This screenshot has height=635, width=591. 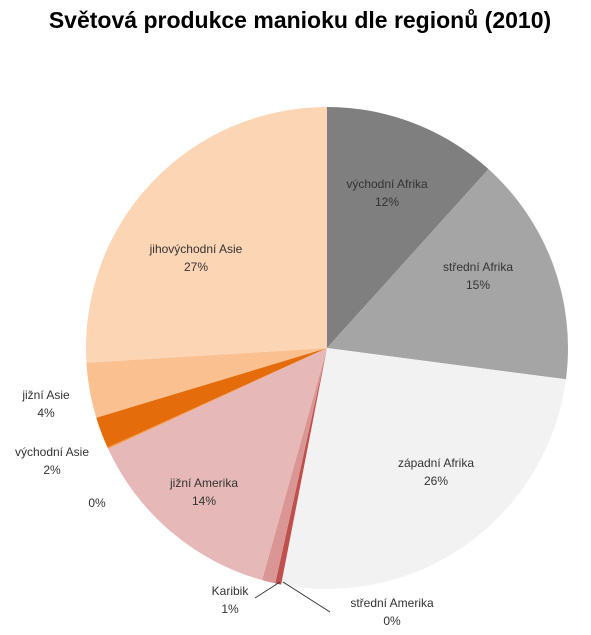 What do you see at coordinates (52, 452) in the screenshot?
I see `slice-label: východní Asie` at bounding box center [52, 452].